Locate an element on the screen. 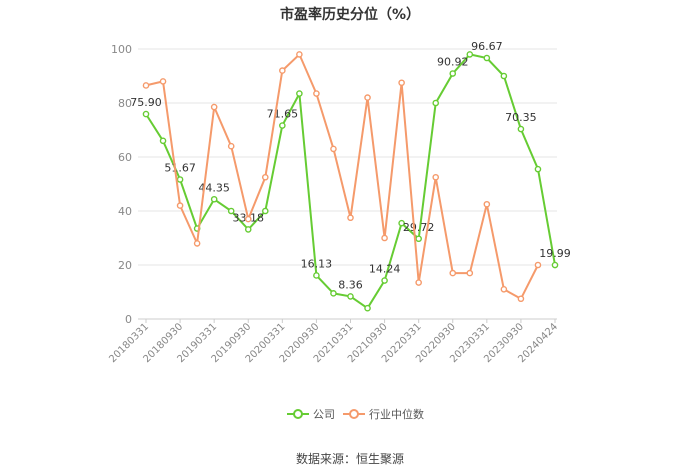 The height and width of the screenshot is (474, 700). legend-label: 公司 is located at coordinates (324, 414).